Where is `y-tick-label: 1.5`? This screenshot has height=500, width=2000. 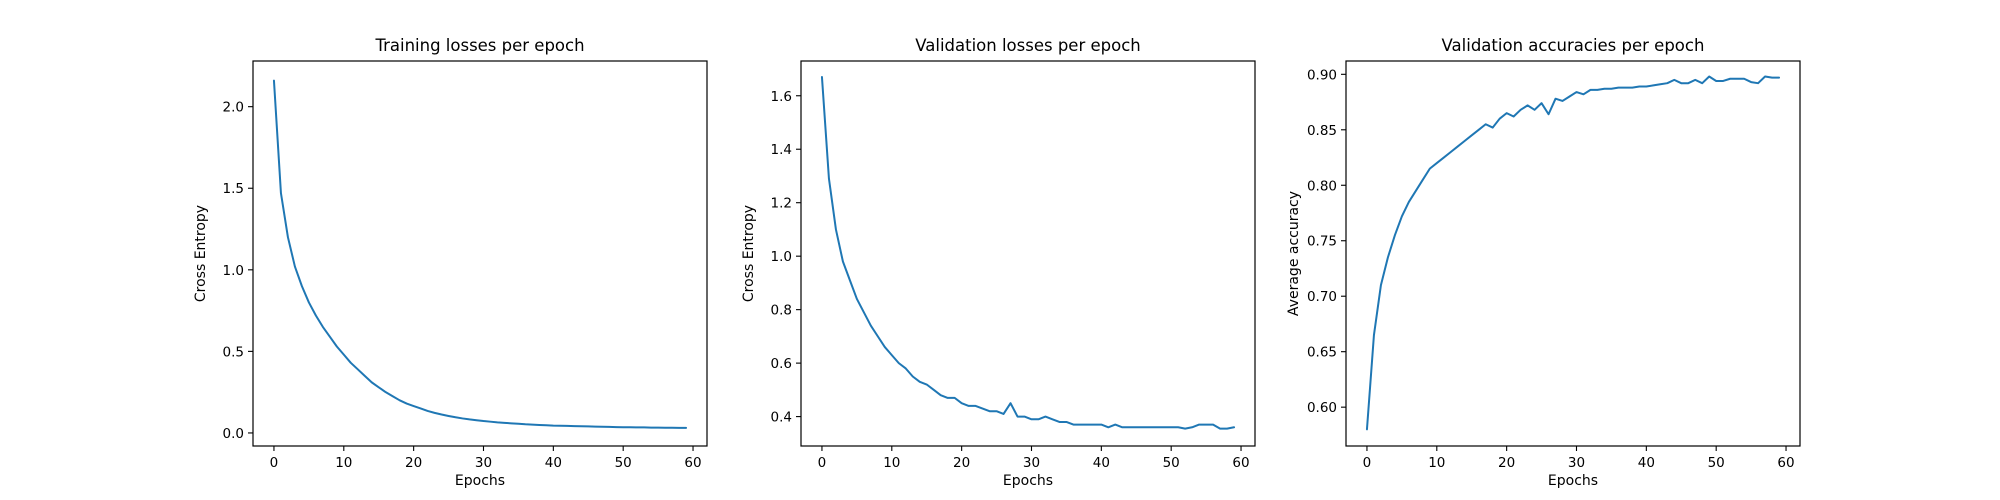
y-tick-label: 1.5 is located at coordinates (233, 189).